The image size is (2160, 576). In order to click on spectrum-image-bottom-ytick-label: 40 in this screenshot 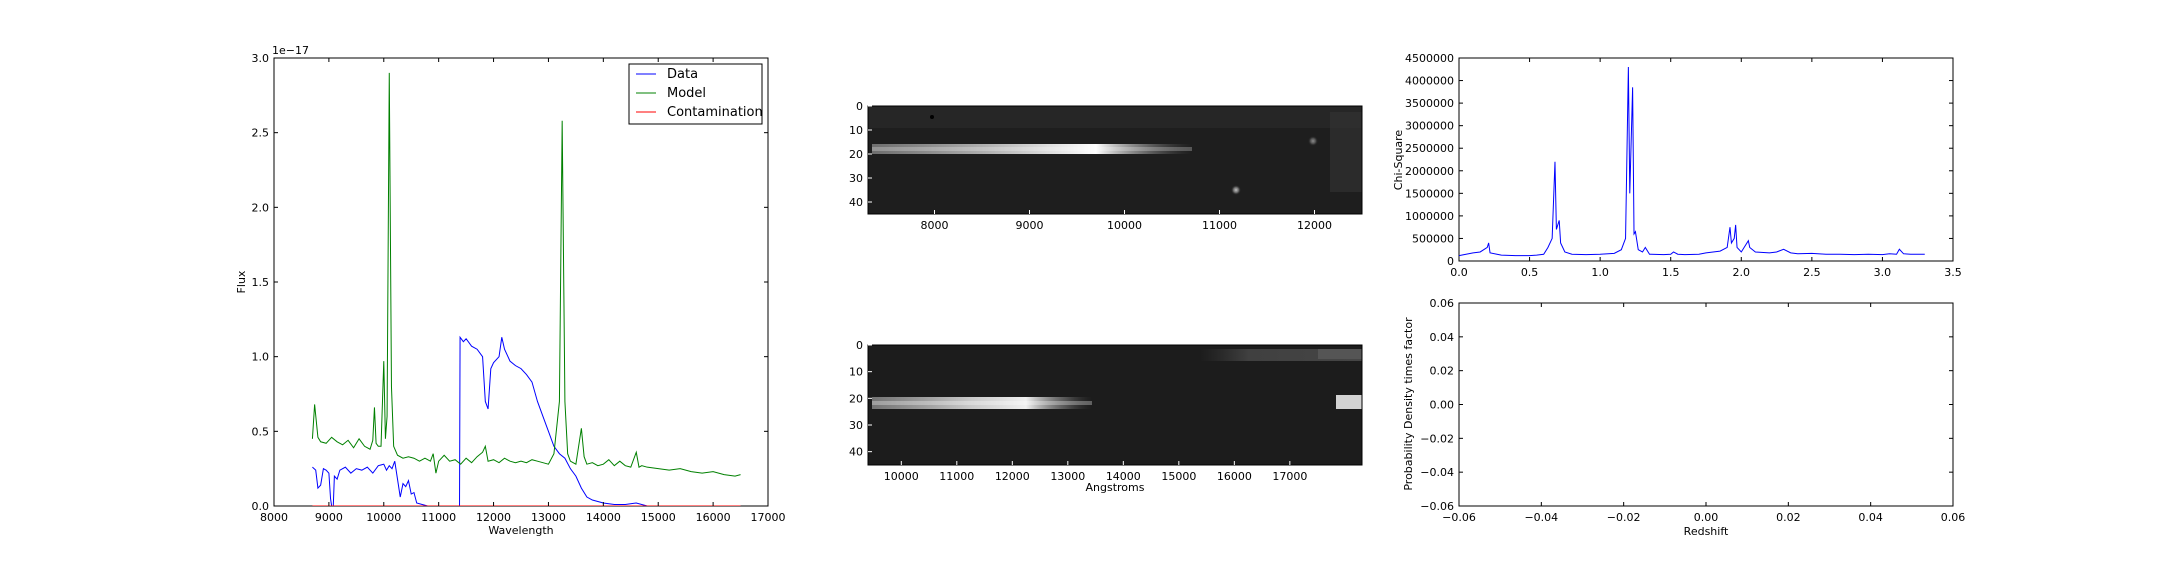, I will do `click(856, 452)`.